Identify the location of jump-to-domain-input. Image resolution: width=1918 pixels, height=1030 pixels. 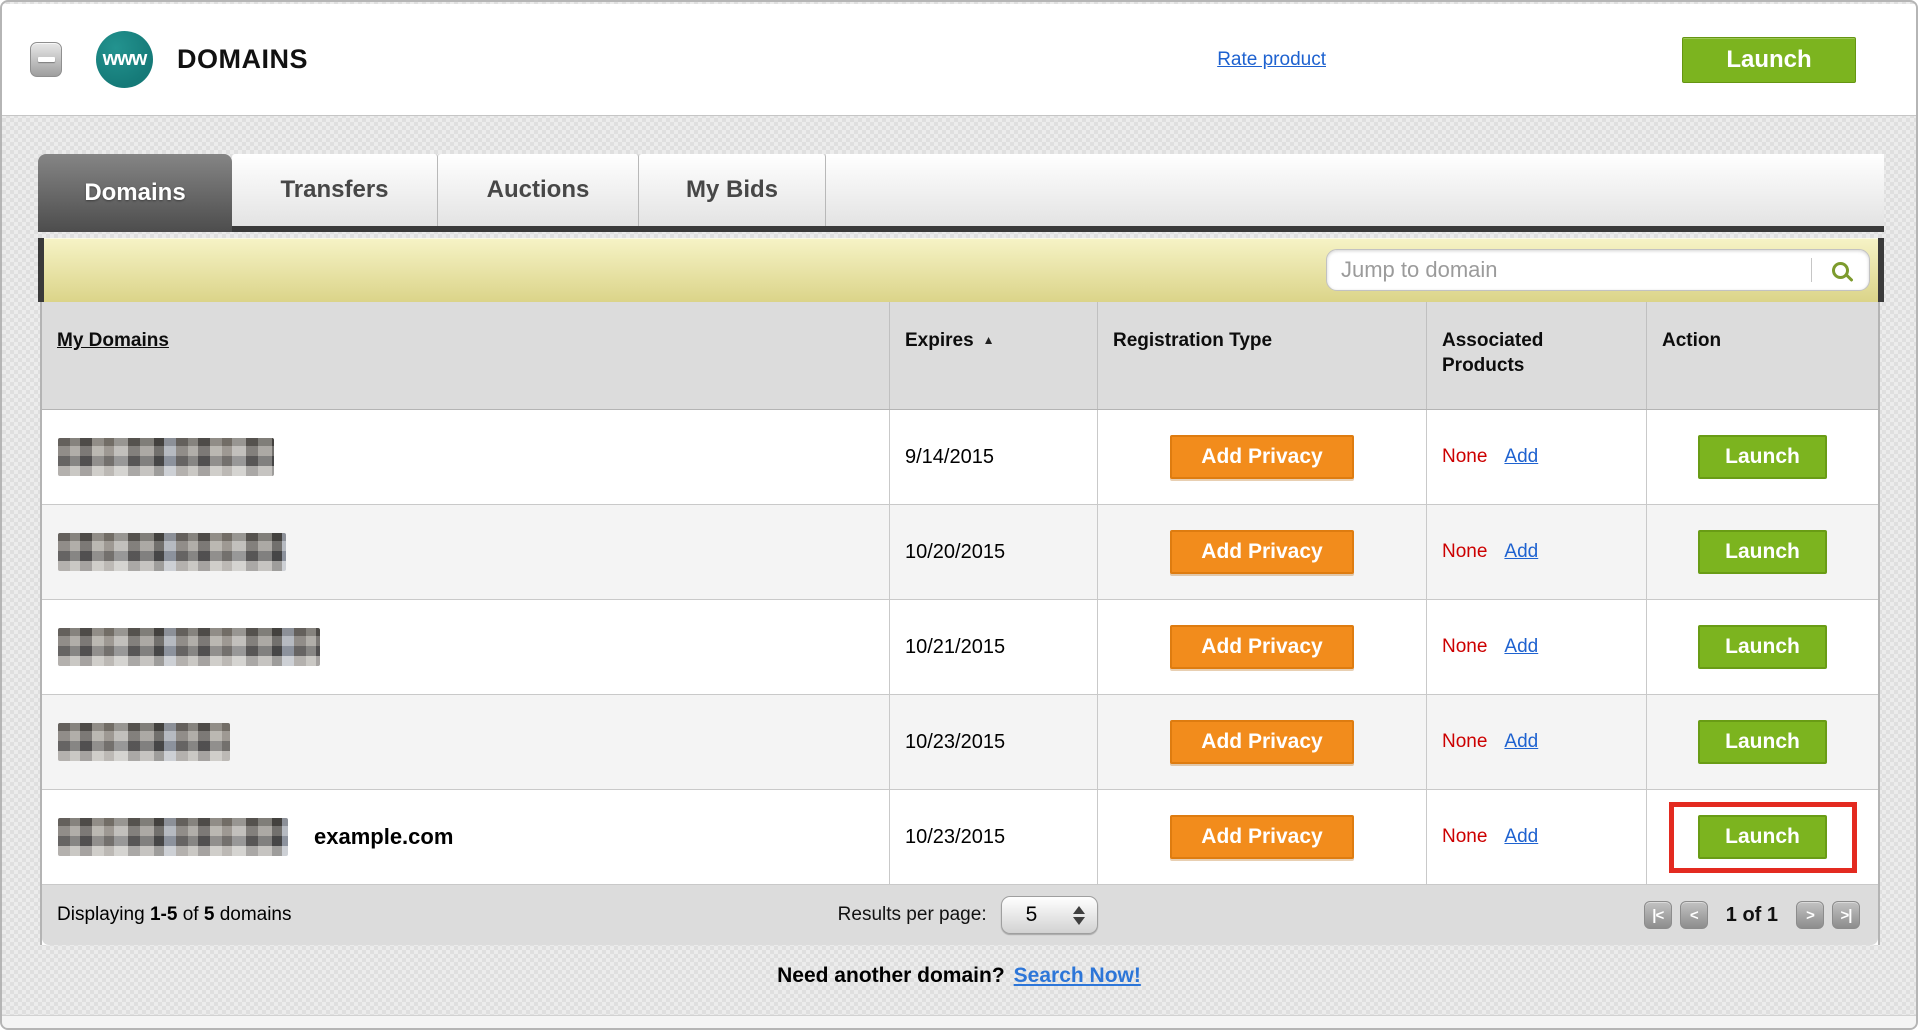
(1569, 270).